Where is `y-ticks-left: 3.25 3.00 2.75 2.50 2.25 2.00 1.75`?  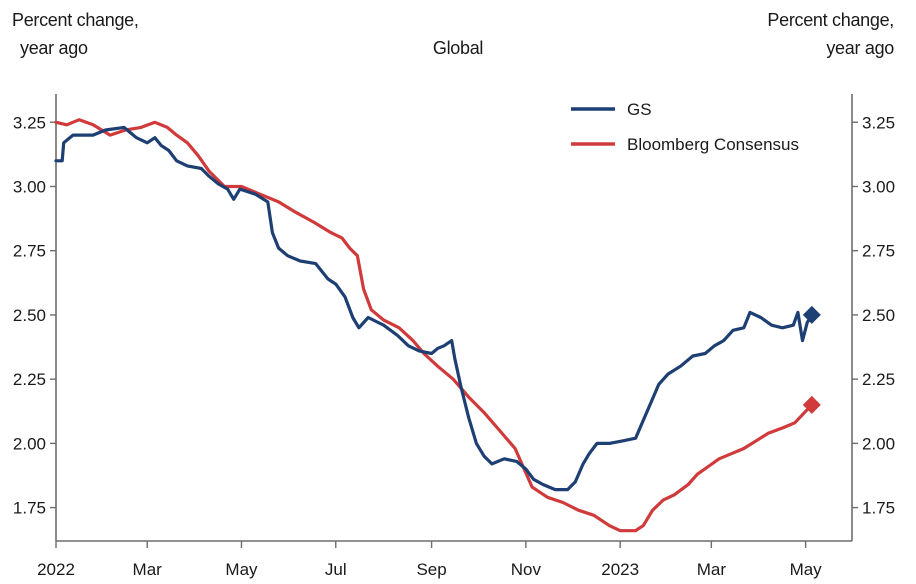 y-ticks-left: 3.25 3.00 2.75 2.50 2.25 2.00 1.75 is located at coordinates (34, 315).